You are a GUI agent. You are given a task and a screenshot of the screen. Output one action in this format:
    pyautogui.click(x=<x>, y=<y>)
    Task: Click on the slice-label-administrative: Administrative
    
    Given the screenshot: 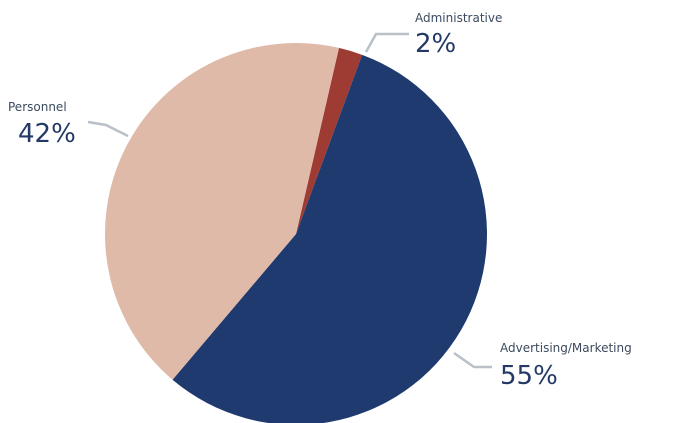 What is the action you would take?
    pyautogui.click(x=458, y=18)
    